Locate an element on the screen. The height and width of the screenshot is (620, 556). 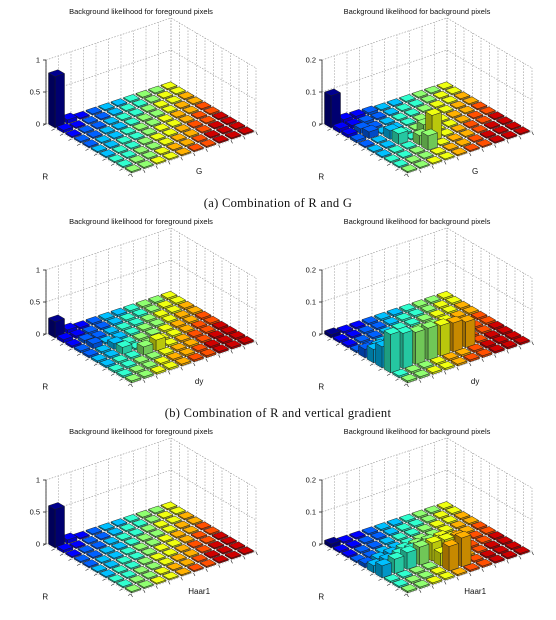
z-tick-label: 0.1 is located at coordinates (311, 512).